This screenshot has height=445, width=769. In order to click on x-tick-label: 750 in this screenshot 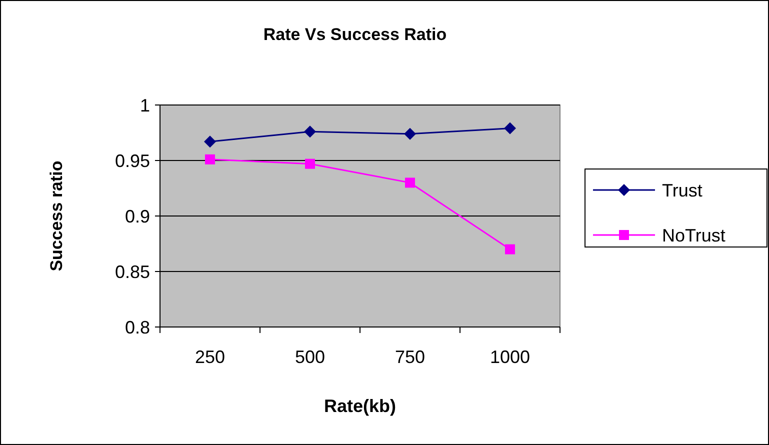, I will do `click(410, 357)`.